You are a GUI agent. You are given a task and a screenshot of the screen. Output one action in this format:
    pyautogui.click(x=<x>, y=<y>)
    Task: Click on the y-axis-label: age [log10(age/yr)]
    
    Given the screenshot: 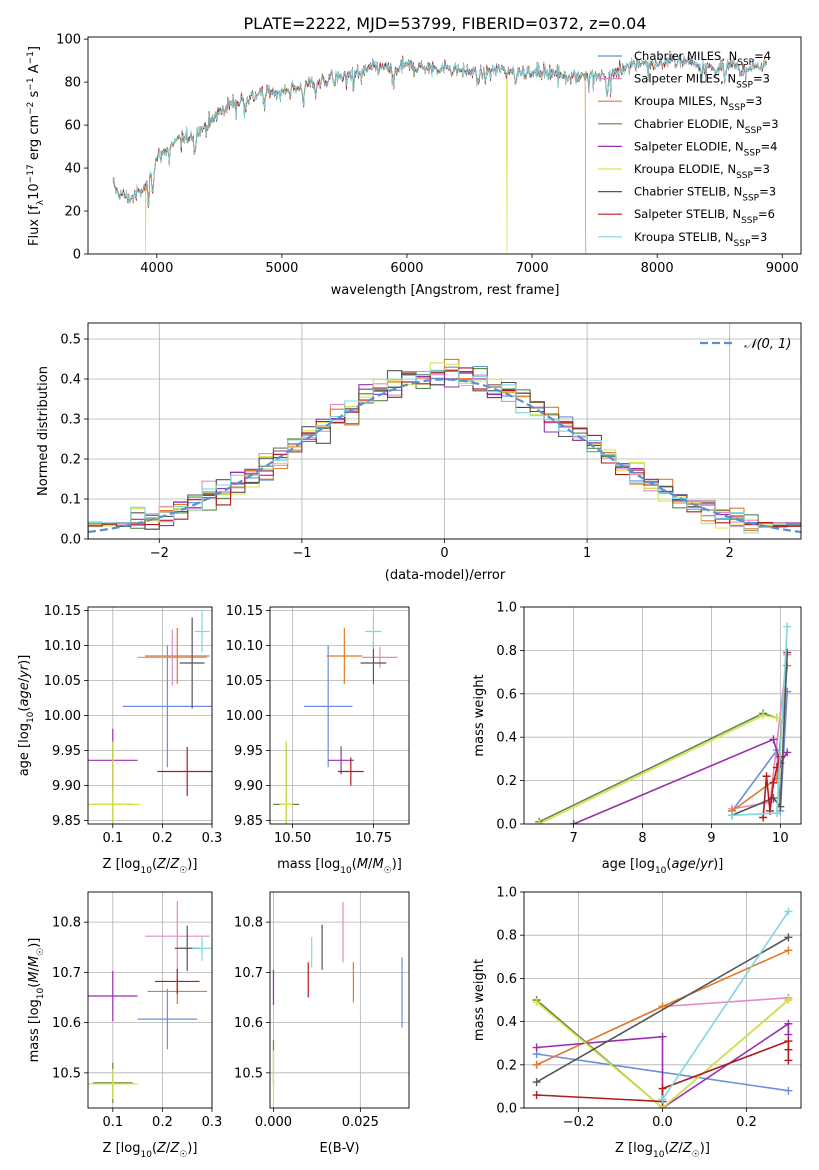 What is the action you would take?
    pyautogui.click(x=26, y=716)
    